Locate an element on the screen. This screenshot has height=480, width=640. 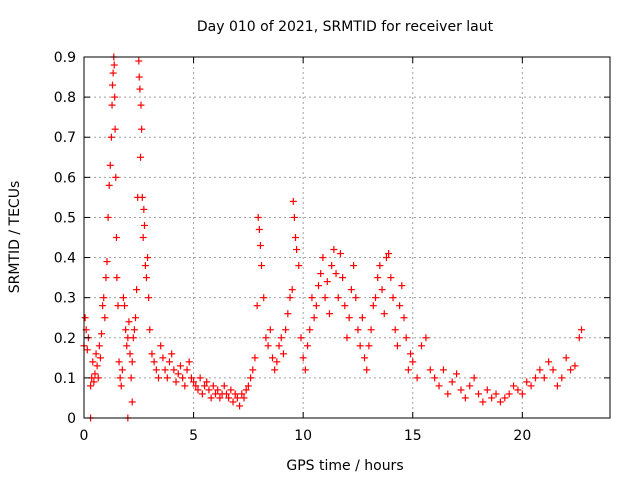
y-tick-label: 0.6 is located at coordinates (65, 178).